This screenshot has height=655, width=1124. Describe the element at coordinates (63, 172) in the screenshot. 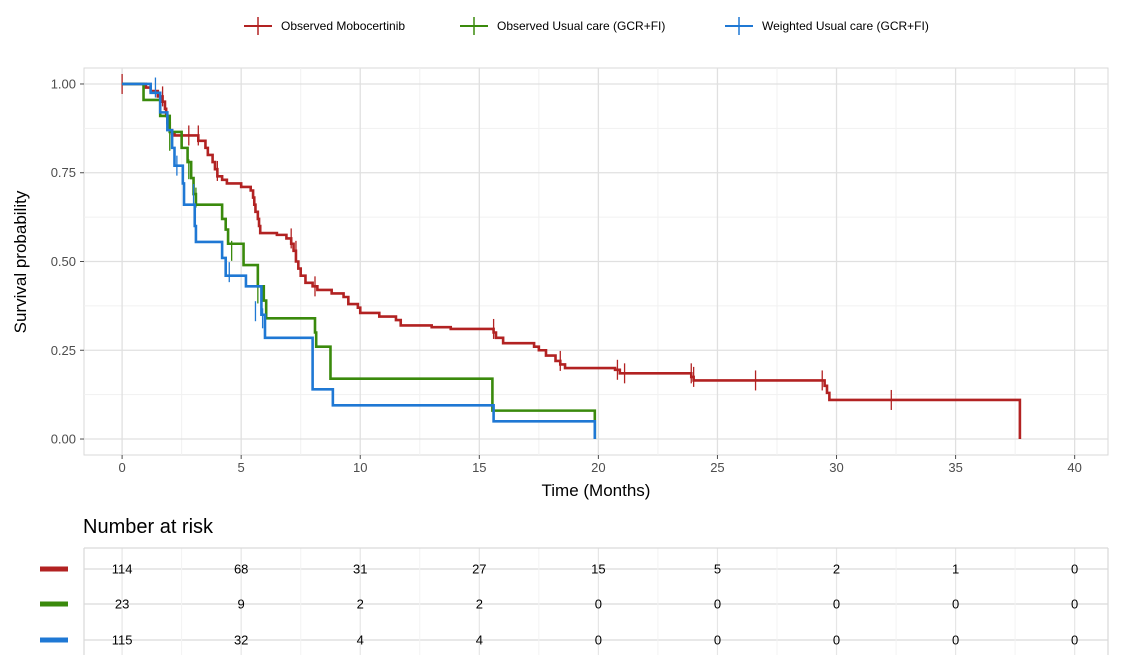

I see `y-tick-label: 0.75` at that location.